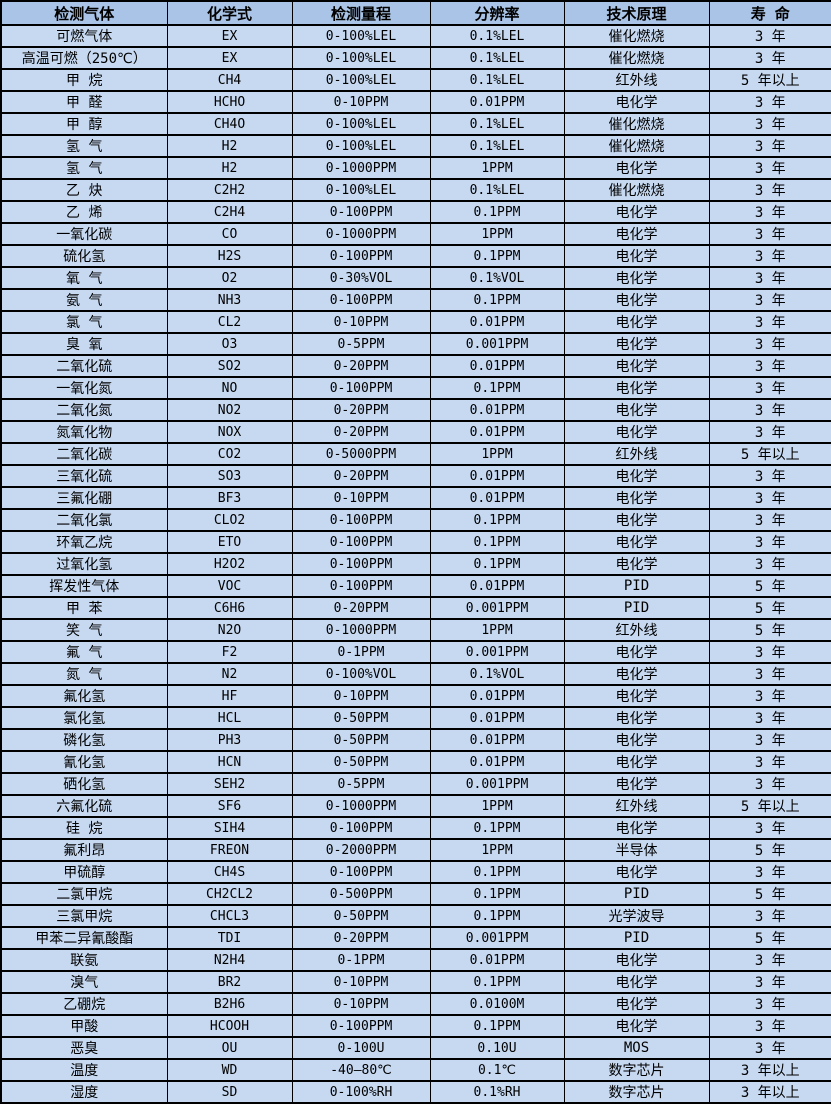 Image resolution: width=831 pixels, height=1104 pixels. I want to click on cell-resolution: 0.1%VOL, so click(497, 674).